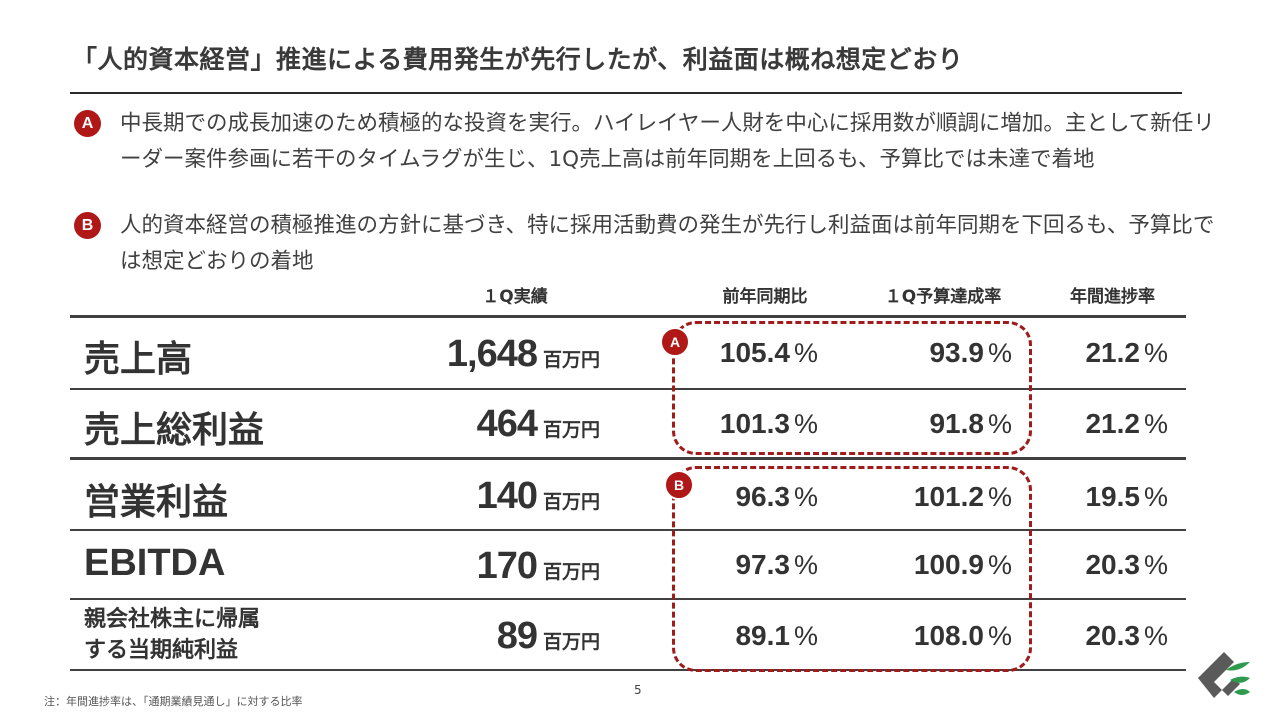 The image size is (1280, 720). What do you see at coordinates (956, 423) in the screenshot?
I see `budget-number: 91.8` at bounding box center [956, 423].